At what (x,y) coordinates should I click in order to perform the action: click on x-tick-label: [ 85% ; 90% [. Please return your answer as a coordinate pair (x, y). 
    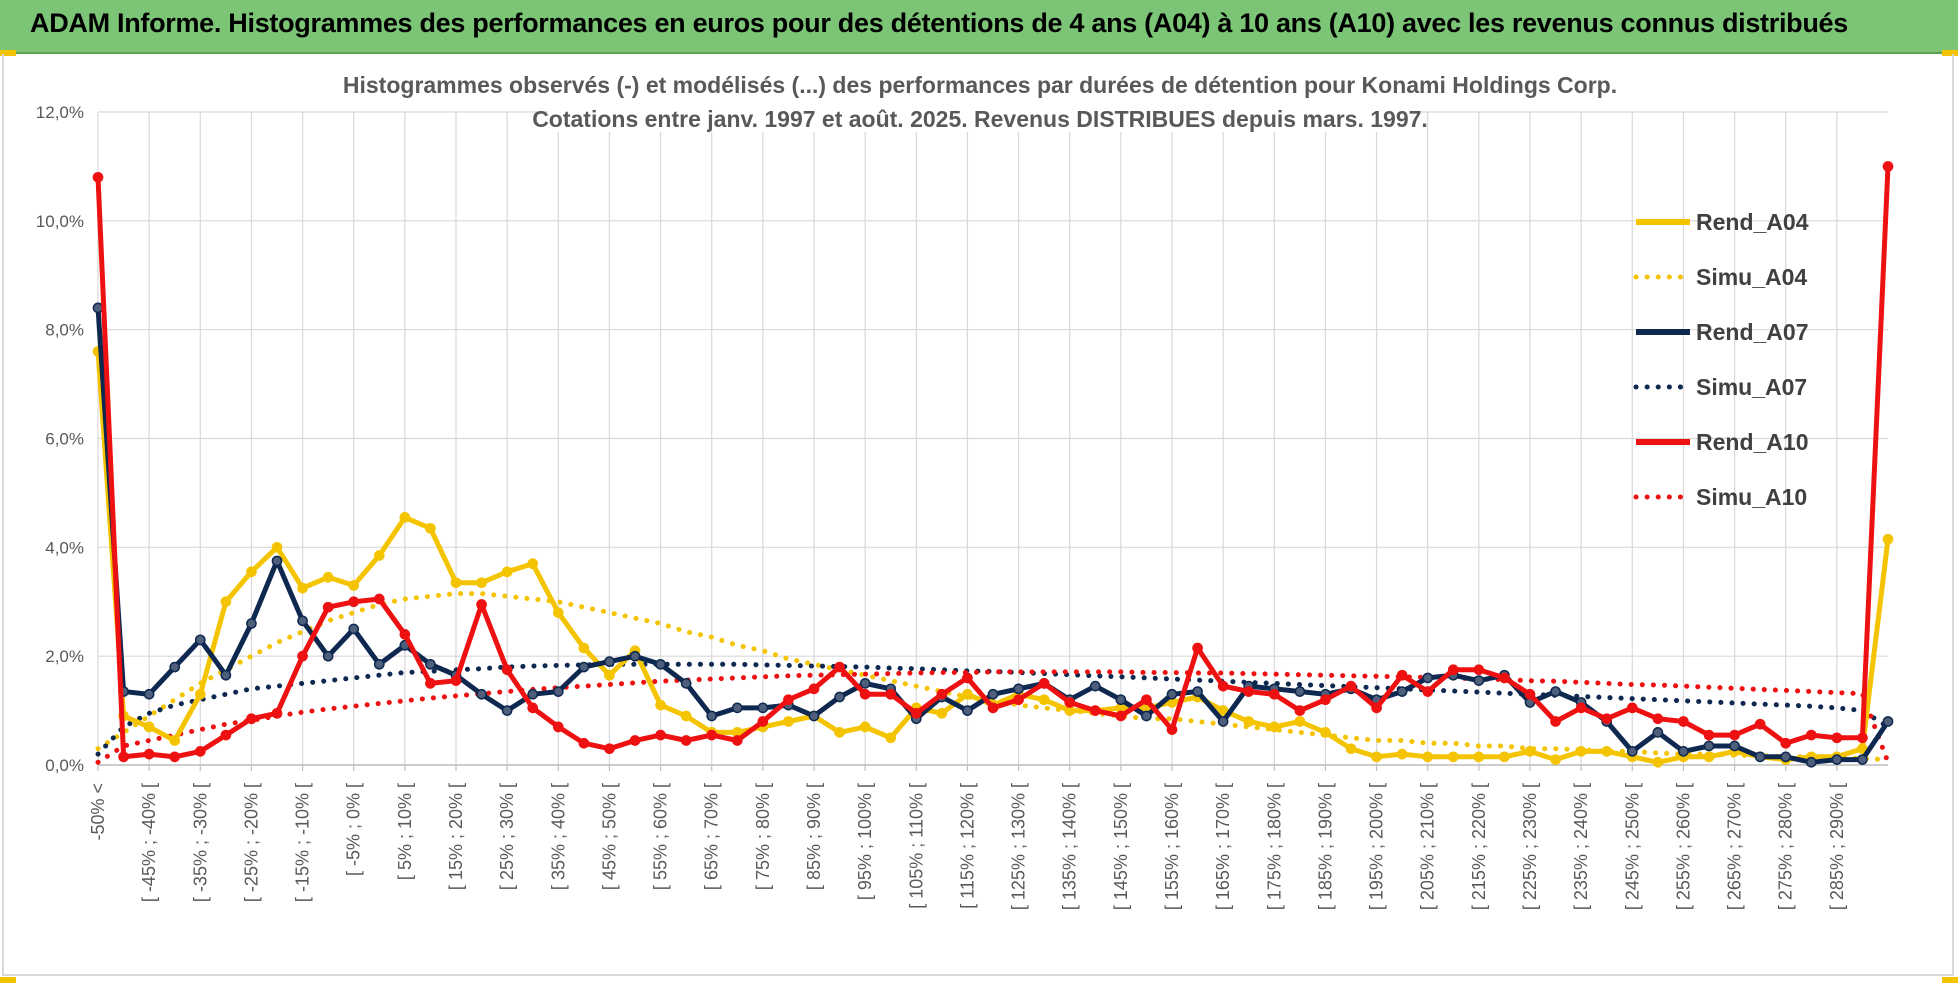
    Looking at the image, I should click on (814, 836).